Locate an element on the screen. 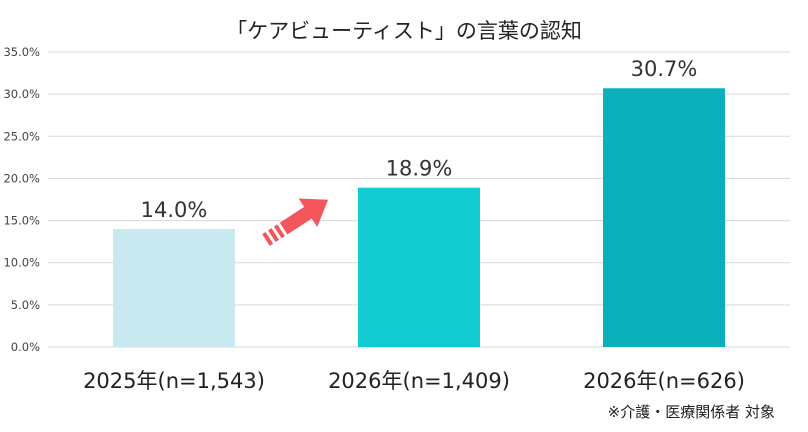 The image size is (808, 432). y-tick-label: 25.0% is located at coordinates (21, 136).